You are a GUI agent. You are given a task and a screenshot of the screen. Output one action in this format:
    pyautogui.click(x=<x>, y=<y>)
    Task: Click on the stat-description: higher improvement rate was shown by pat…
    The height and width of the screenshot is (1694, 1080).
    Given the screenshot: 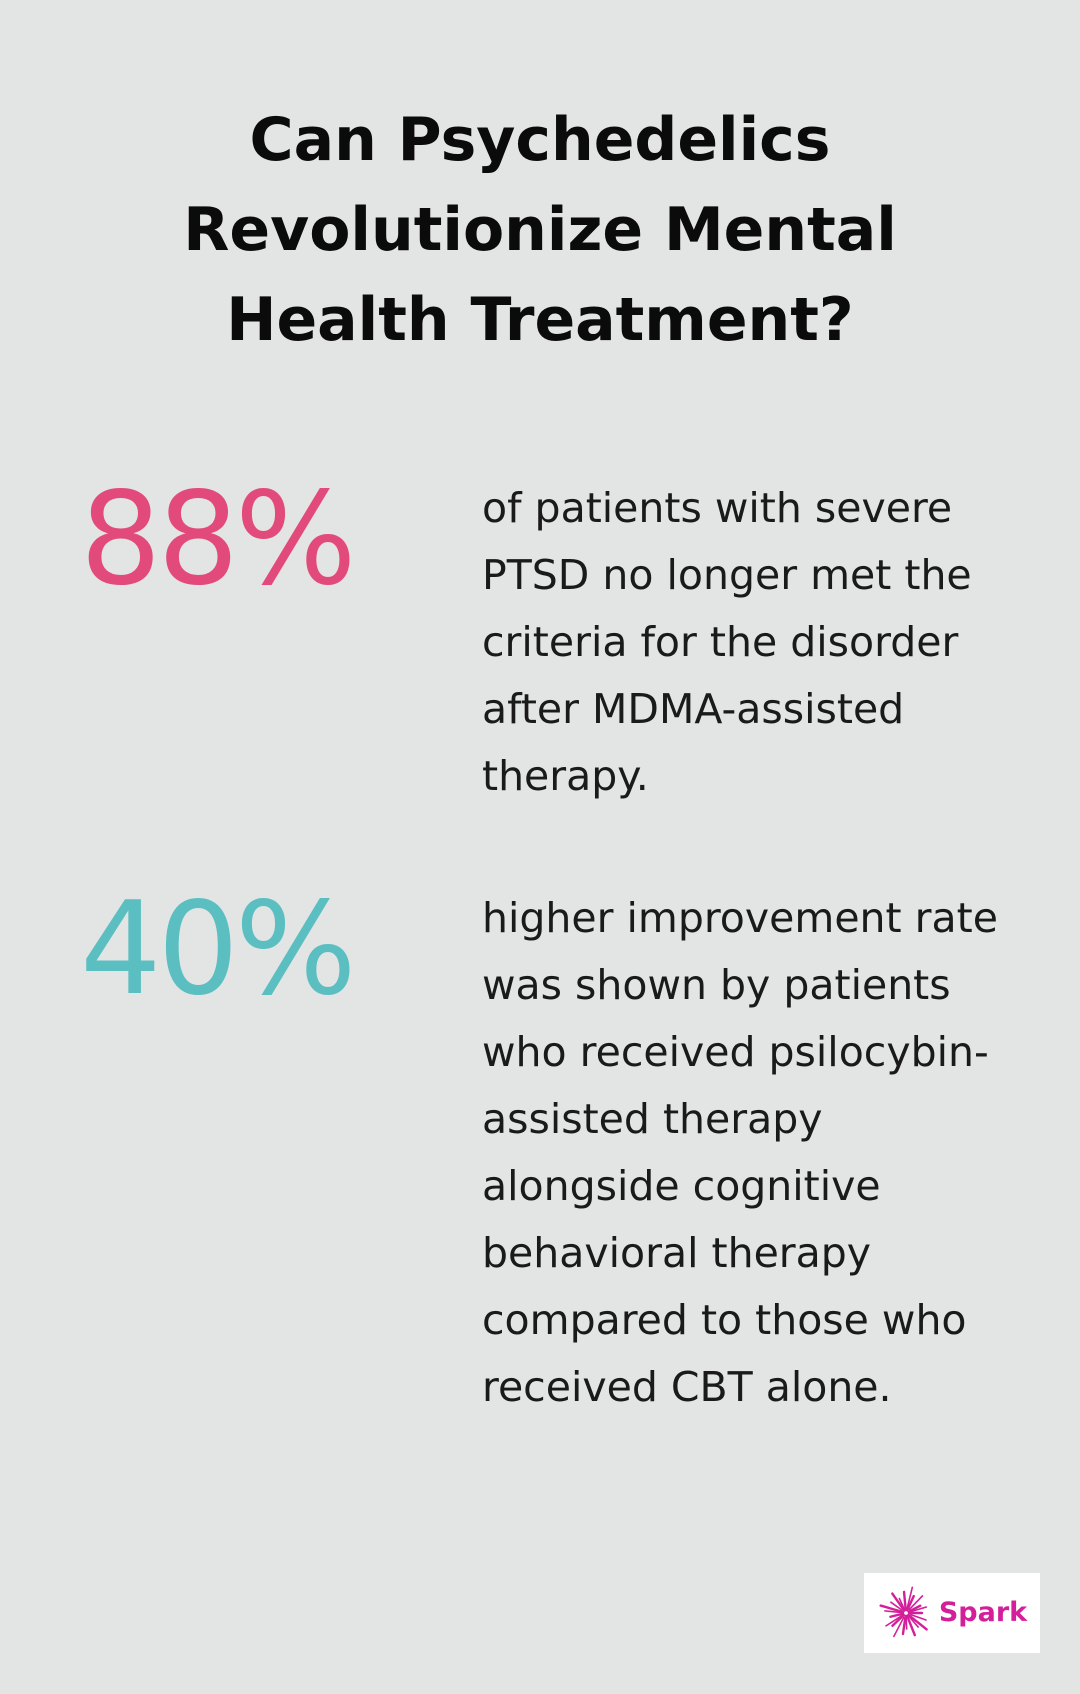 What is the action you would take?
    pyautogui.click(x=740, y=1152)
    